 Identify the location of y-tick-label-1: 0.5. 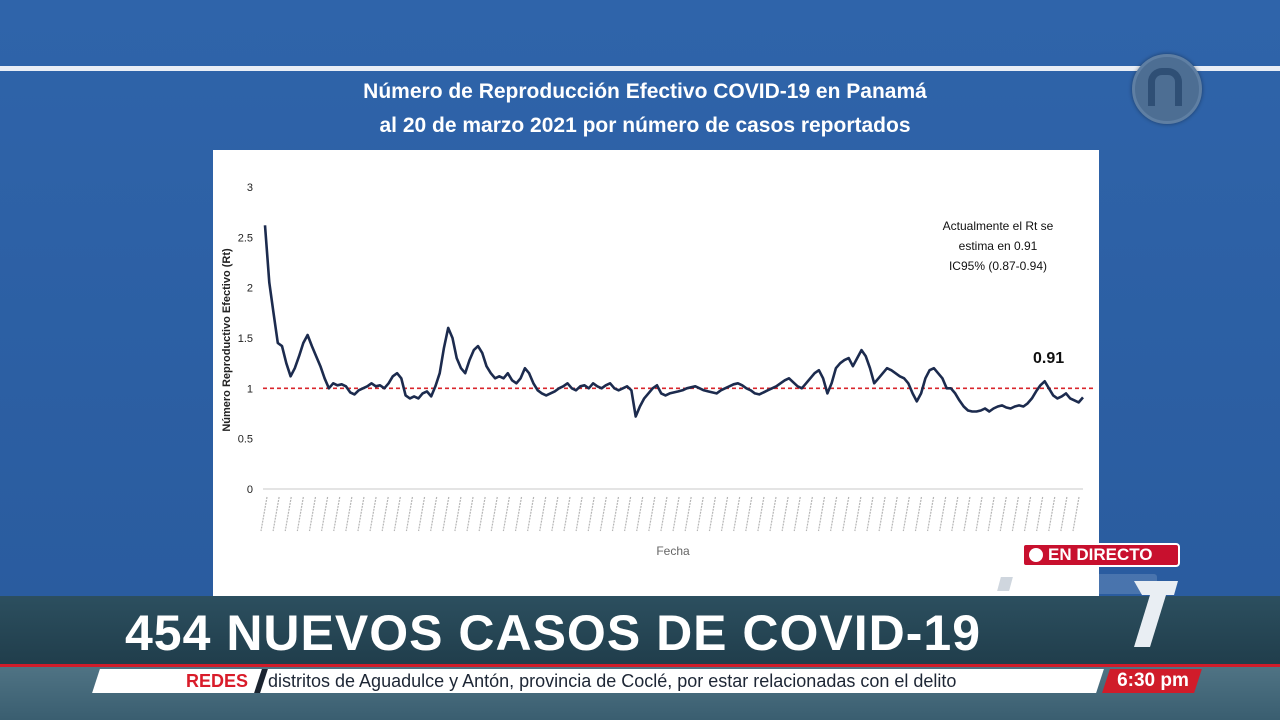
(245, 440).